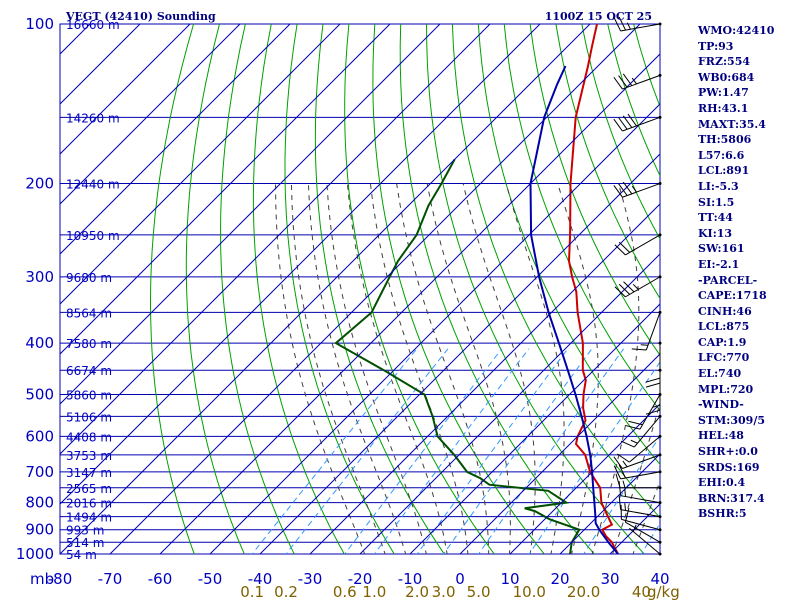 This screenshot has height=600, width=800. Describe the element at coordinates (89, 344) in the screenshot. I see `height-label: 7580 m` at that location.